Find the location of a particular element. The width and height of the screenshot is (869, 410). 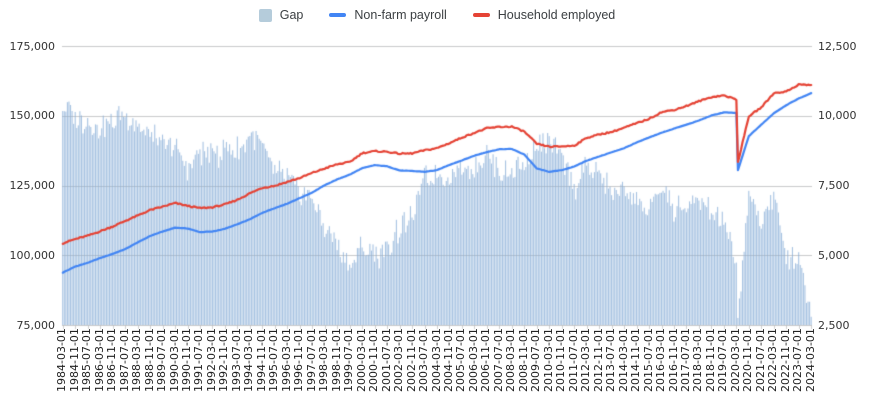

x-axis-label: 2024-03-01 is located at coordinates (810, 360).